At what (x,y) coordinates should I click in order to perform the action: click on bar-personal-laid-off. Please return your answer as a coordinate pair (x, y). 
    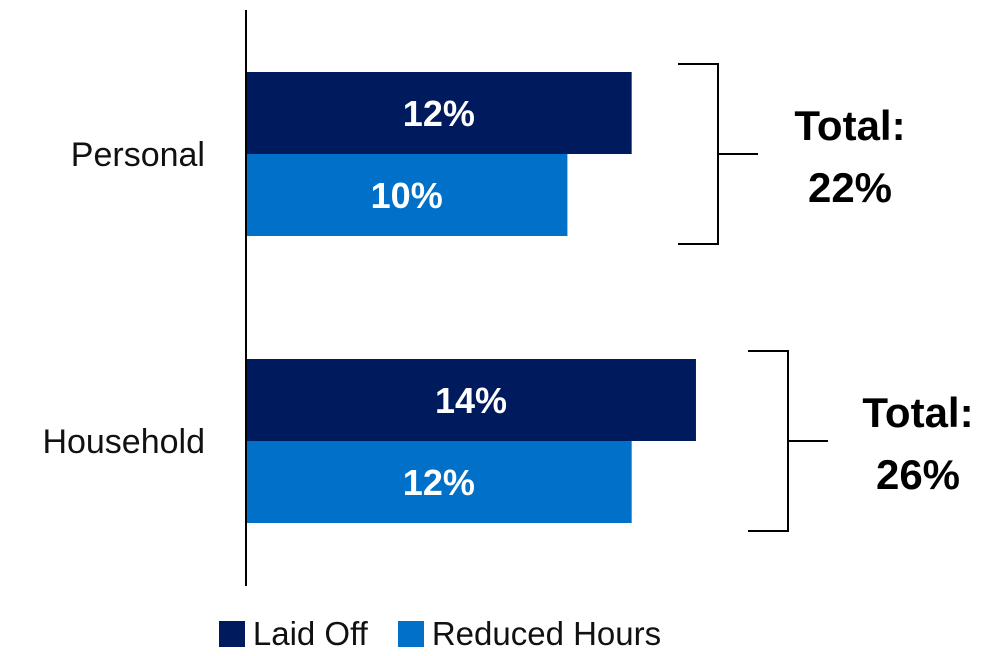
    Looking at the image, I should click on (439, 113).